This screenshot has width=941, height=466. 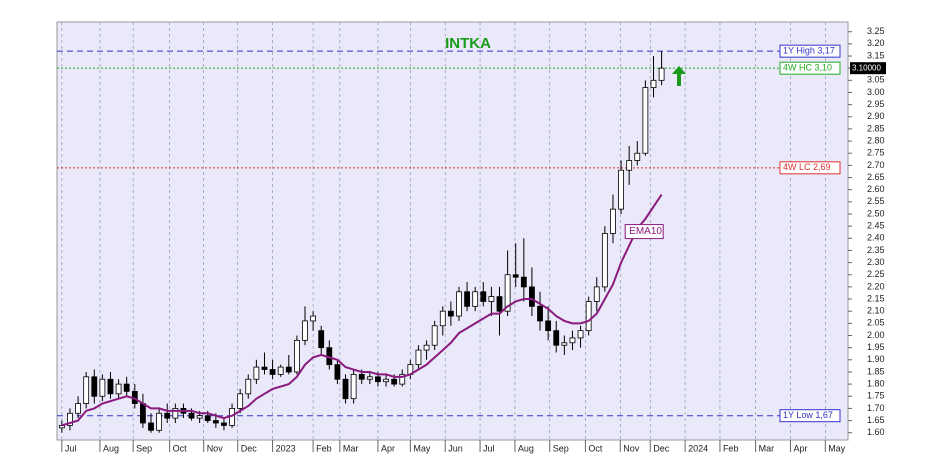 What do you see at coordinates (324, 448) in the screenshot?
I see `x-tick-label: Feb` at bounding box center [324, 448].